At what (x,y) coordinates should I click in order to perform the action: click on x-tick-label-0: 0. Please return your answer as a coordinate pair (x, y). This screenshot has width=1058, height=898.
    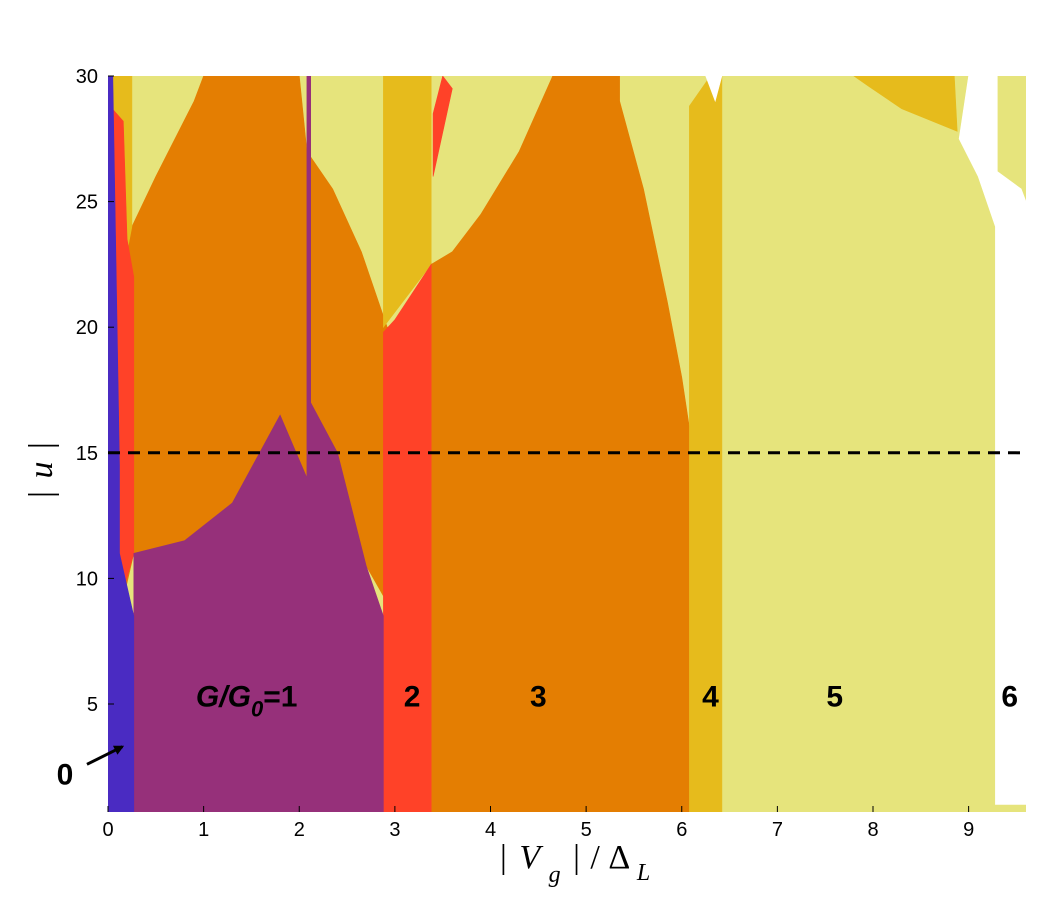
    Looking at the image, I should click on (107, 830).